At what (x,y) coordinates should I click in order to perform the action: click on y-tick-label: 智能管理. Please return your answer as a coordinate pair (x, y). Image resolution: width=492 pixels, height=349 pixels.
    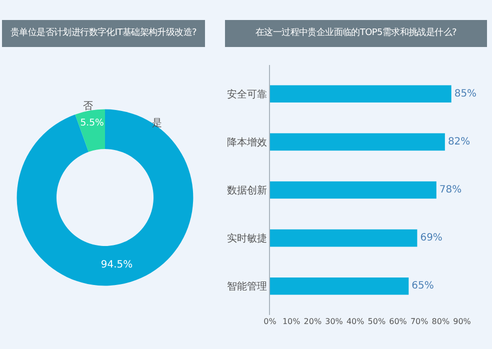
    Looking at the image, I should click on (247, 286).